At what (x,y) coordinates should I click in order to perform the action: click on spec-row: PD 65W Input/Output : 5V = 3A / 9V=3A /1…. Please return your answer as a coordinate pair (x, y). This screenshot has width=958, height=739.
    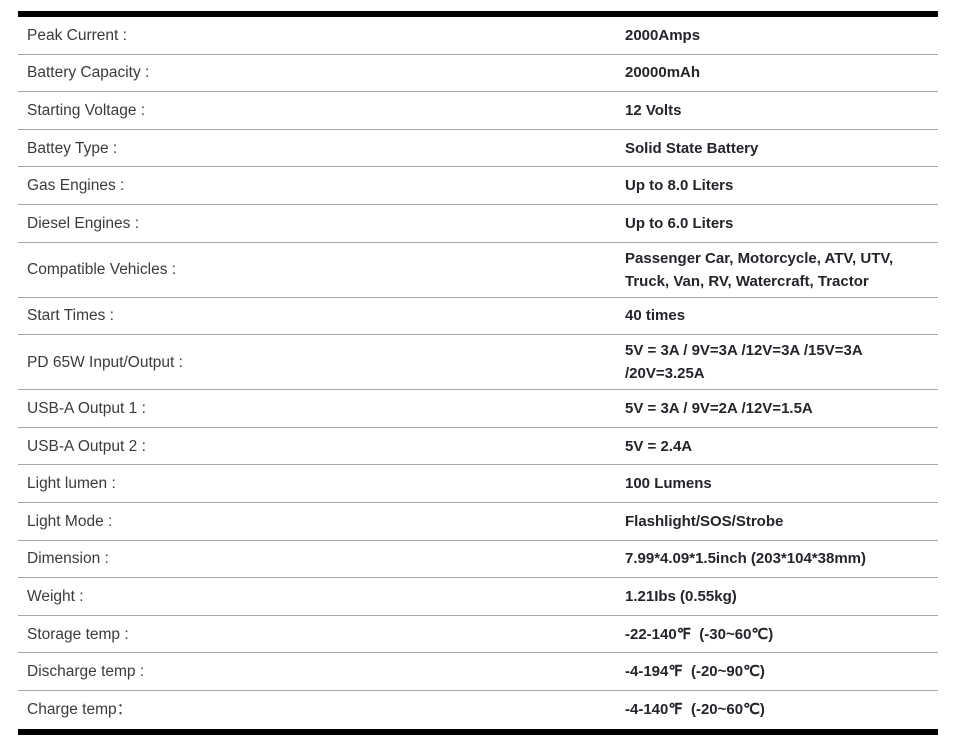
    Looking at the image, I should click on (478, 363).